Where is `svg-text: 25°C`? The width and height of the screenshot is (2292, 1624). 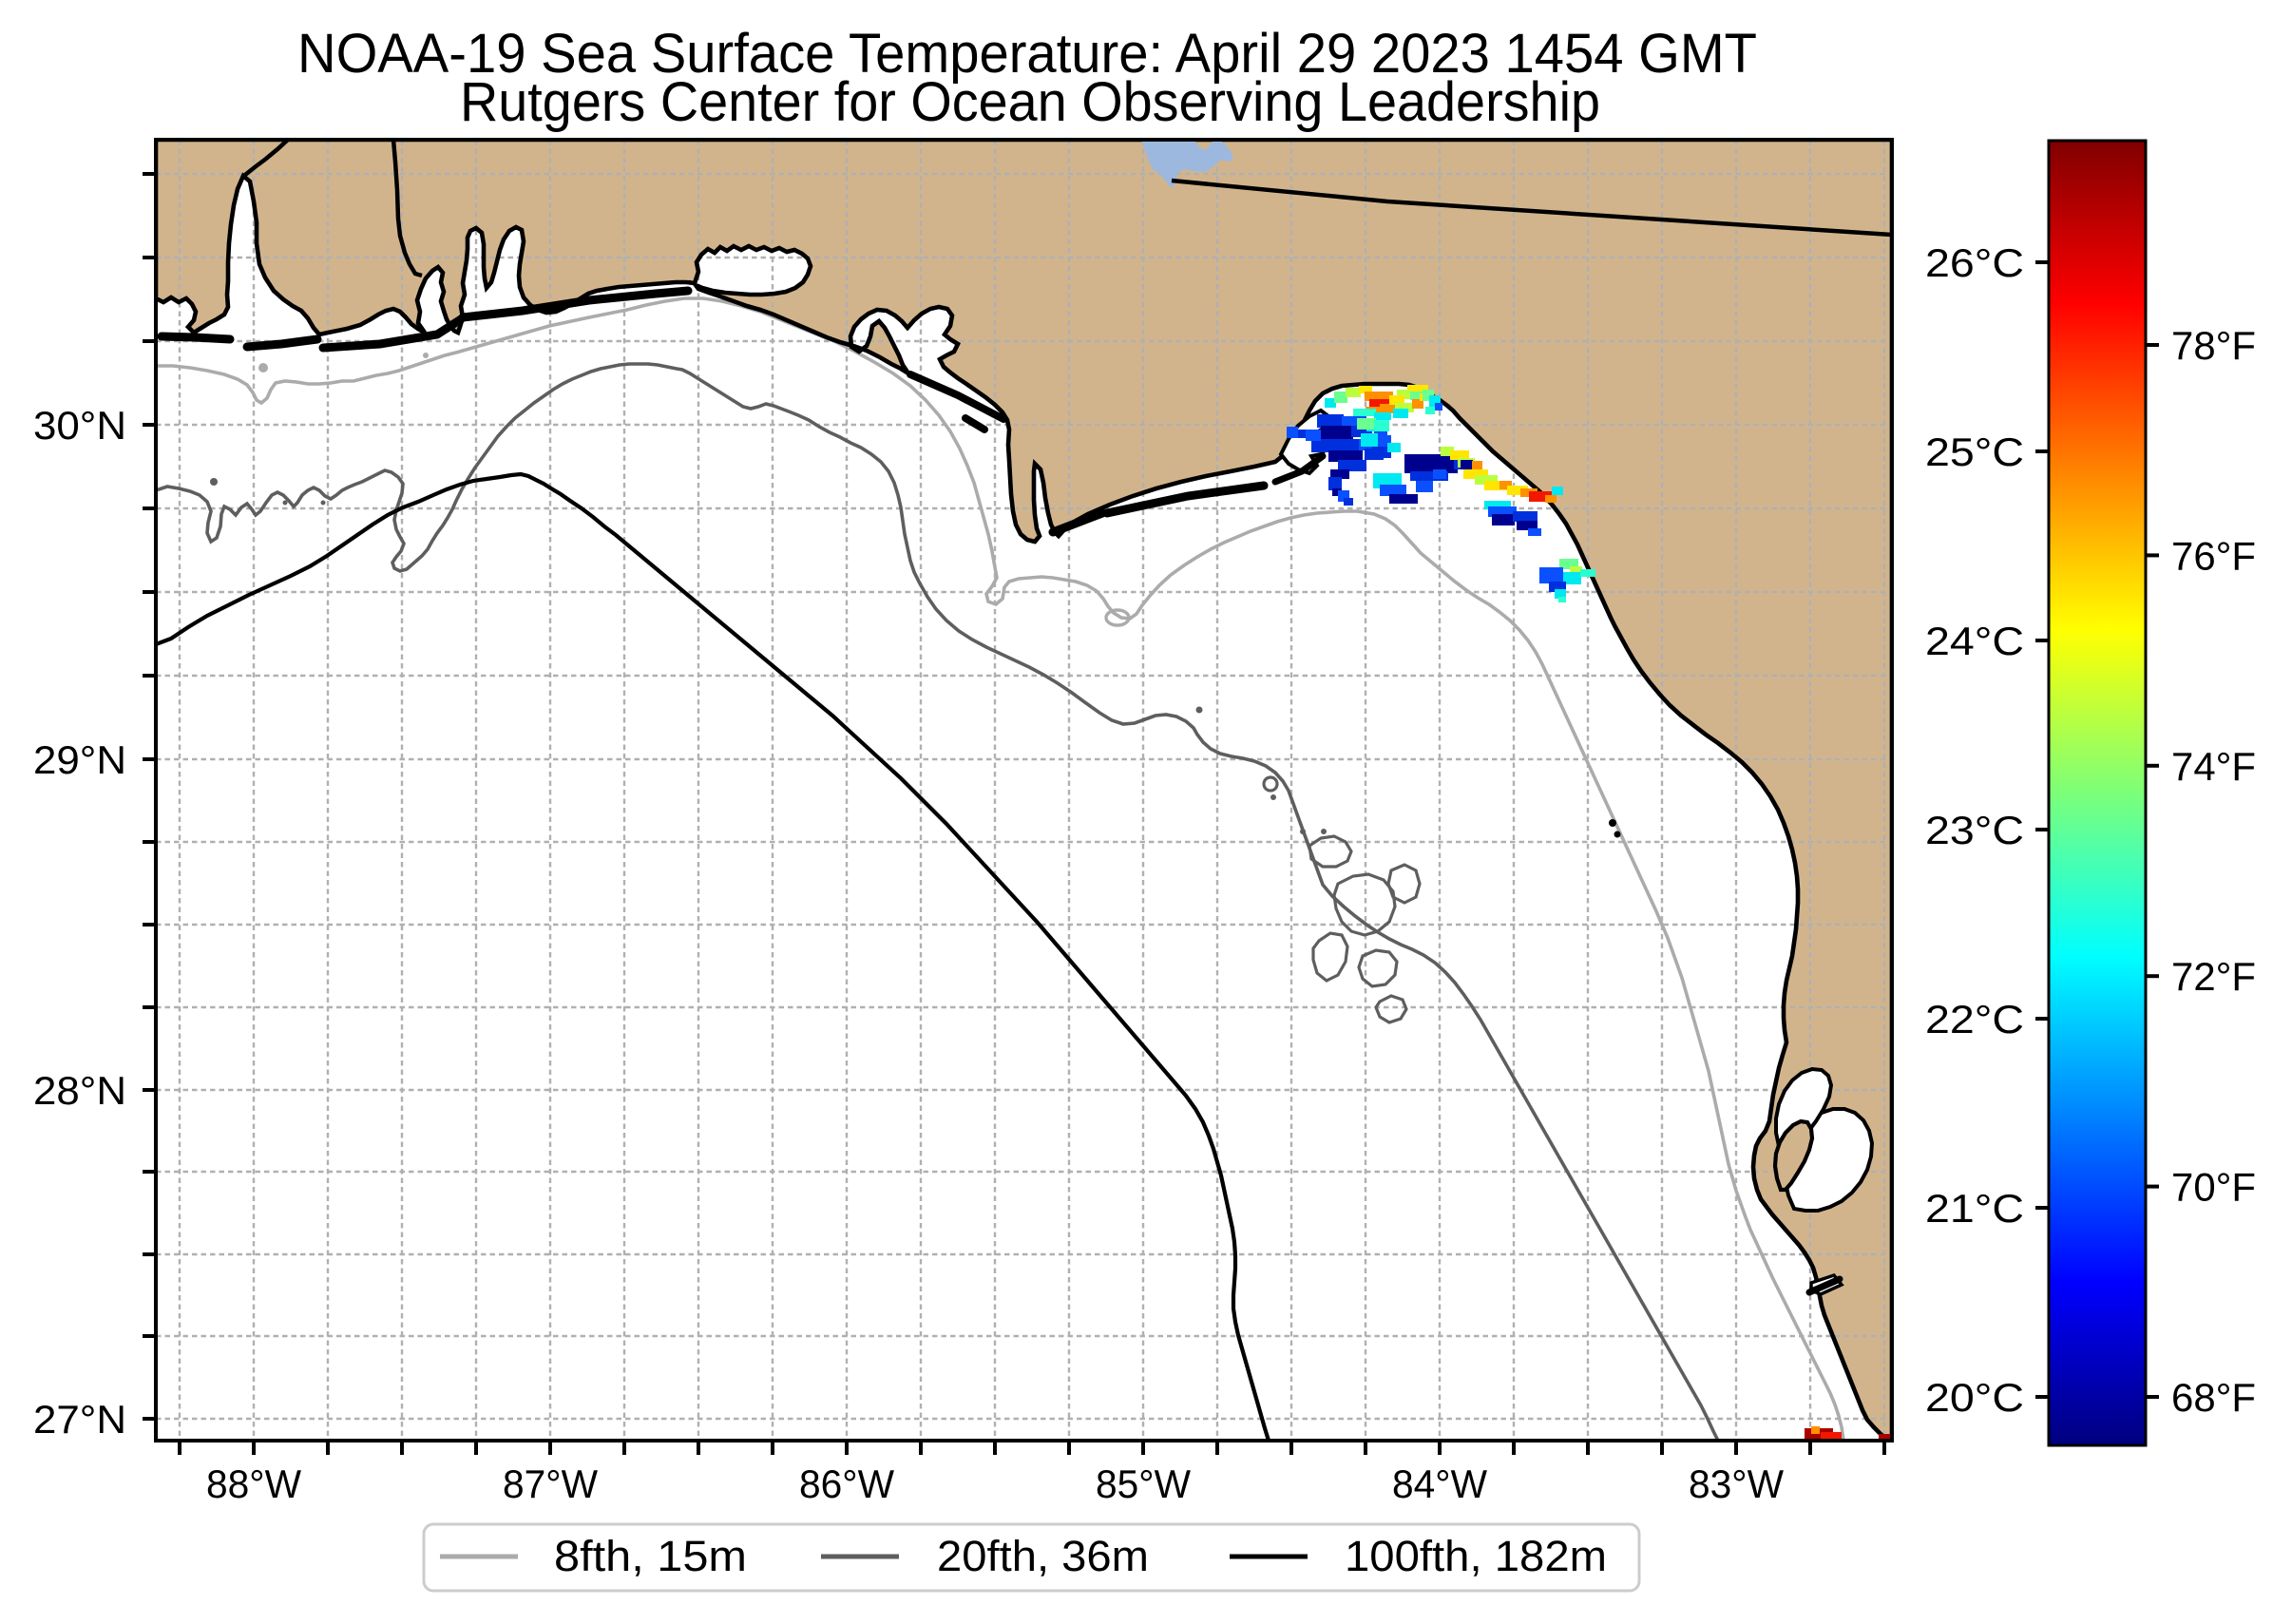 svg-text: 25°C is located at coordinates (1974, 452).